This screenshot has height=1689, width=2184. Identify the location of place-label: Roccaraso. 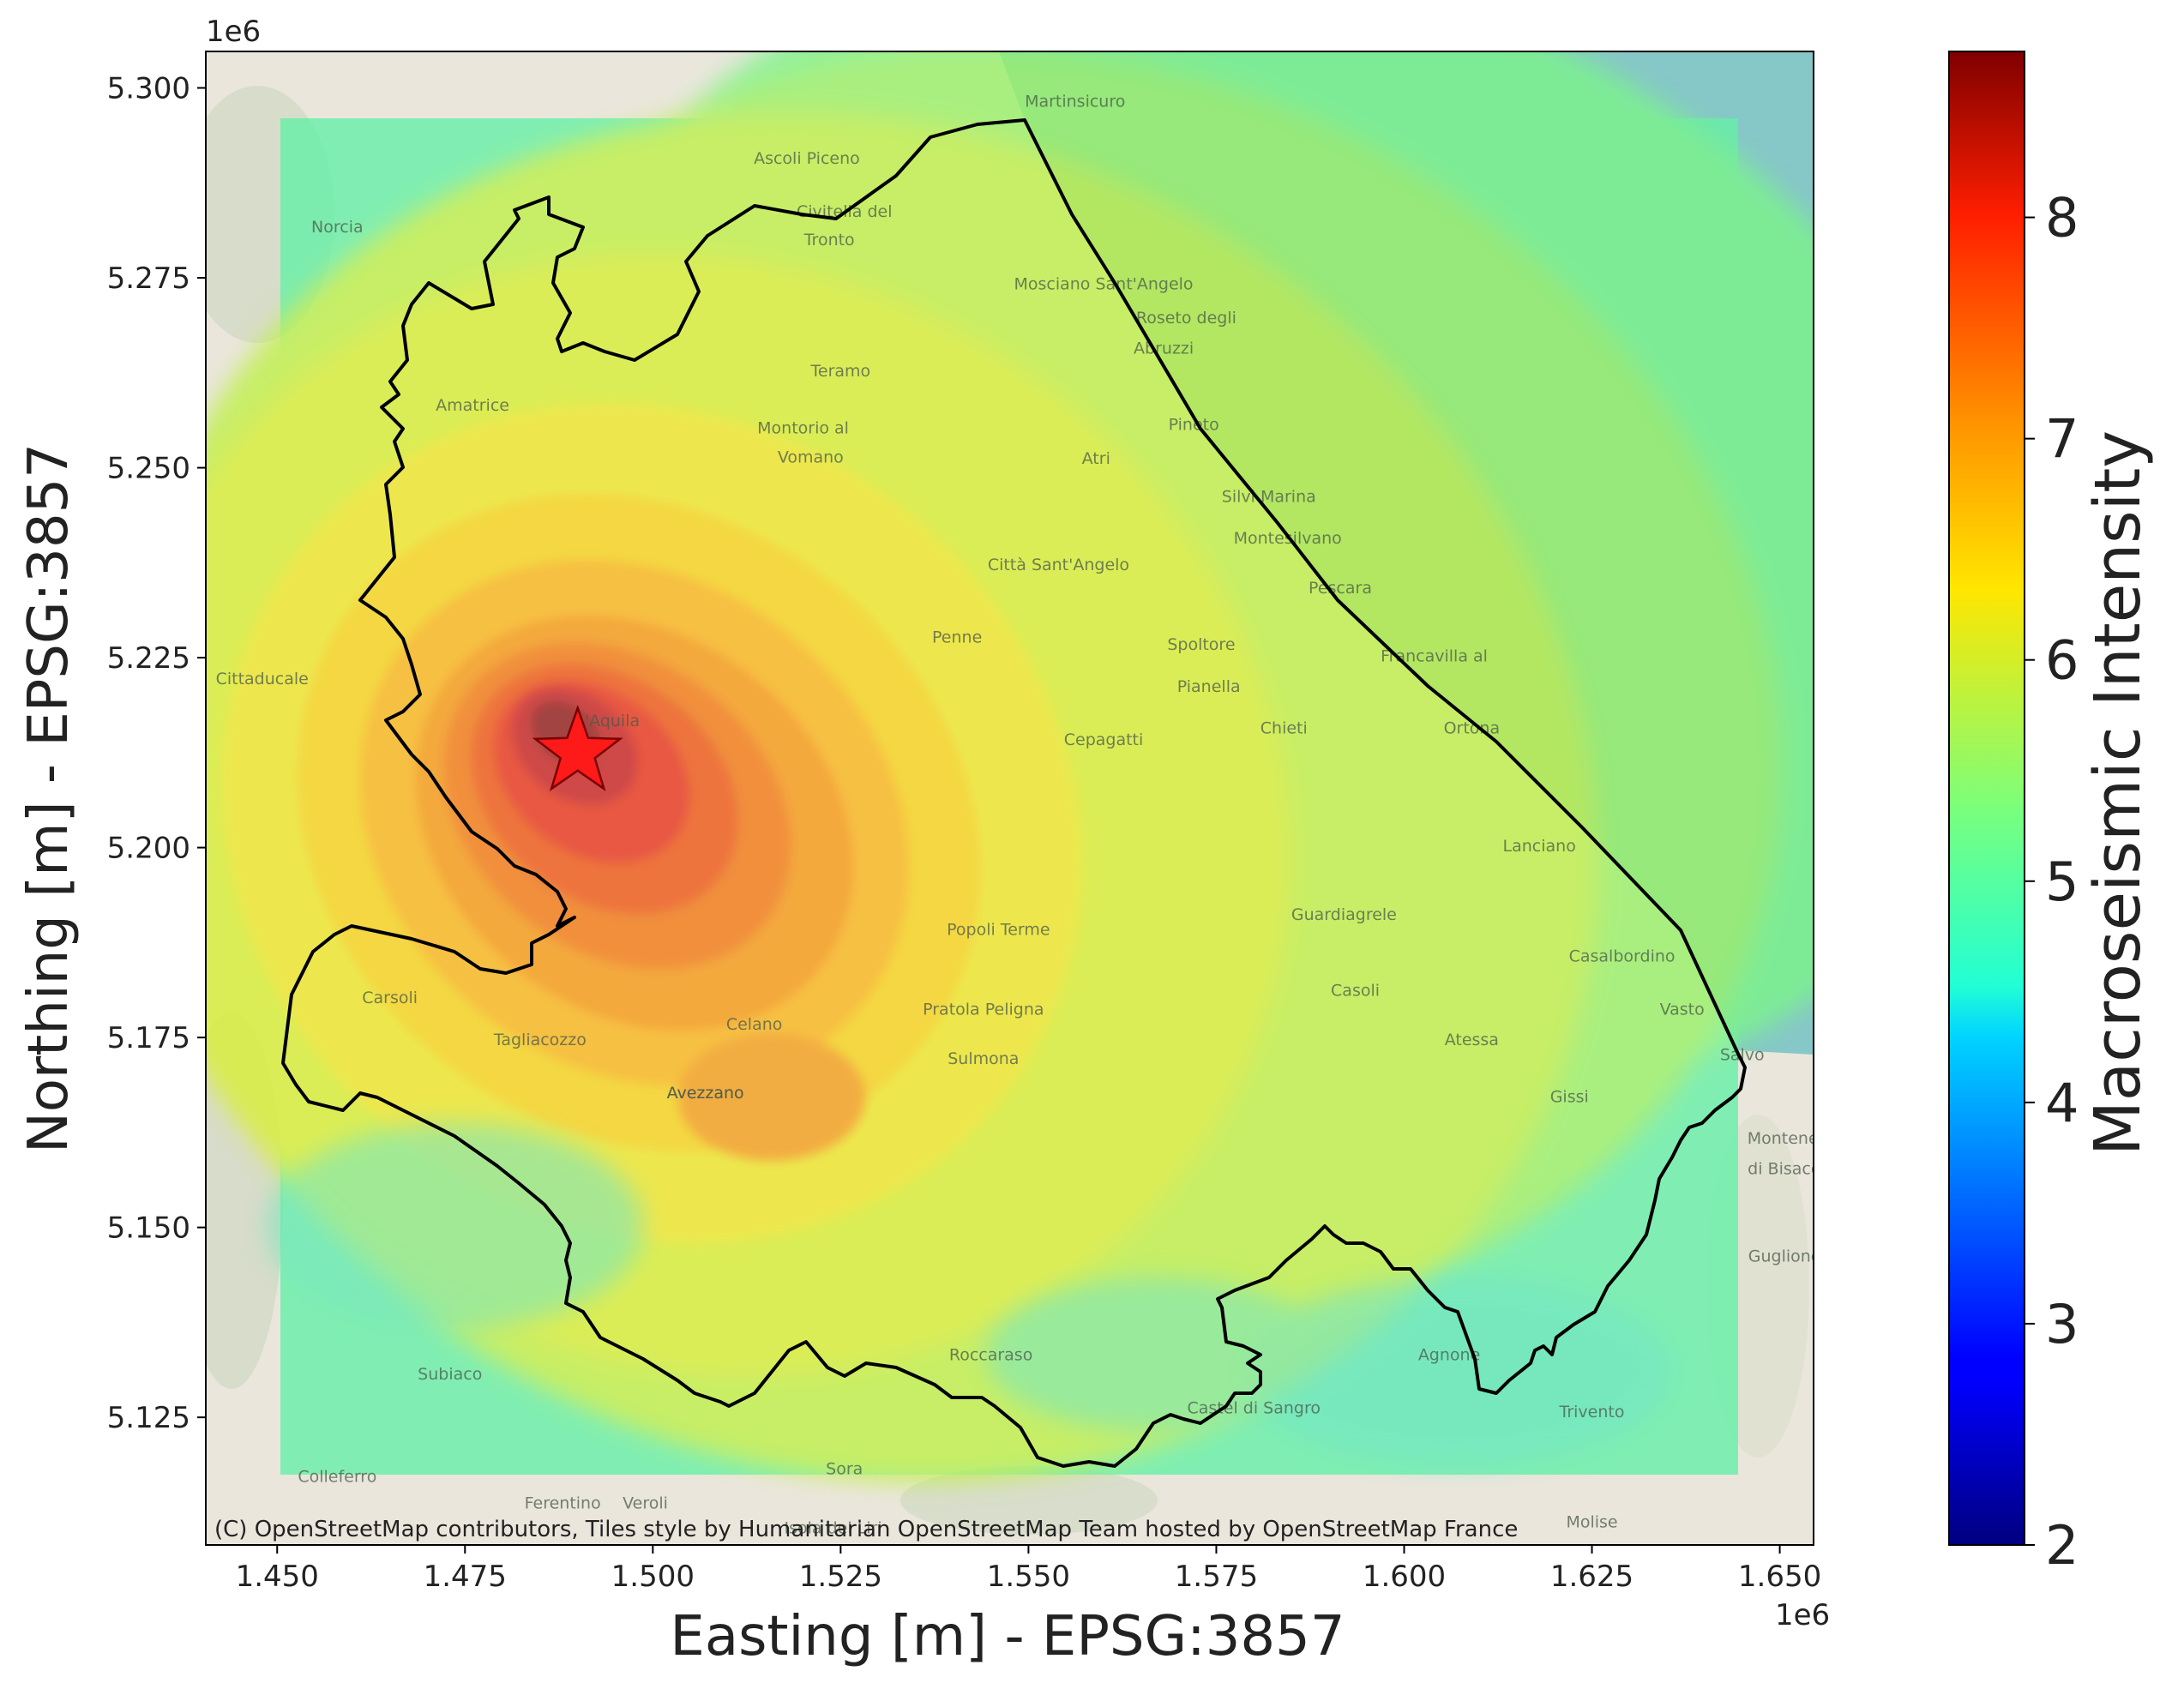
(991, 1355).